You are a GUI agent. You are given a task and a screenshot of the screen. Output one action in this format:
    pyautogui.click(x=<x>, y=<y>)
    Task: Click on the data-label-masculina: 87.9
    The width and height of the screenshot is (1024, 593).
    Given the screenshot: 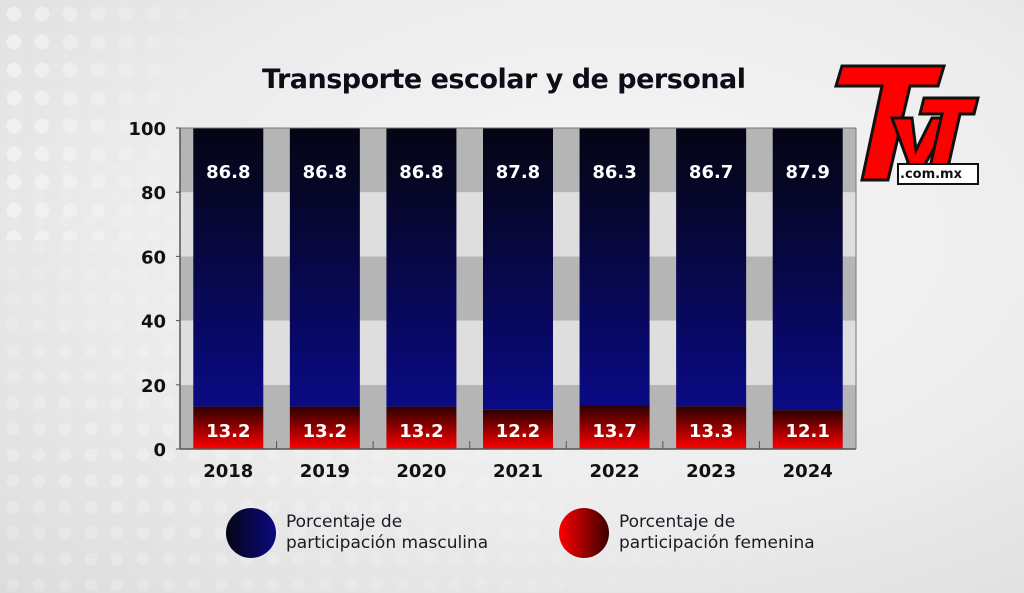 What is the action you would take?
    pyautogui.click(x=808, y=172)
    